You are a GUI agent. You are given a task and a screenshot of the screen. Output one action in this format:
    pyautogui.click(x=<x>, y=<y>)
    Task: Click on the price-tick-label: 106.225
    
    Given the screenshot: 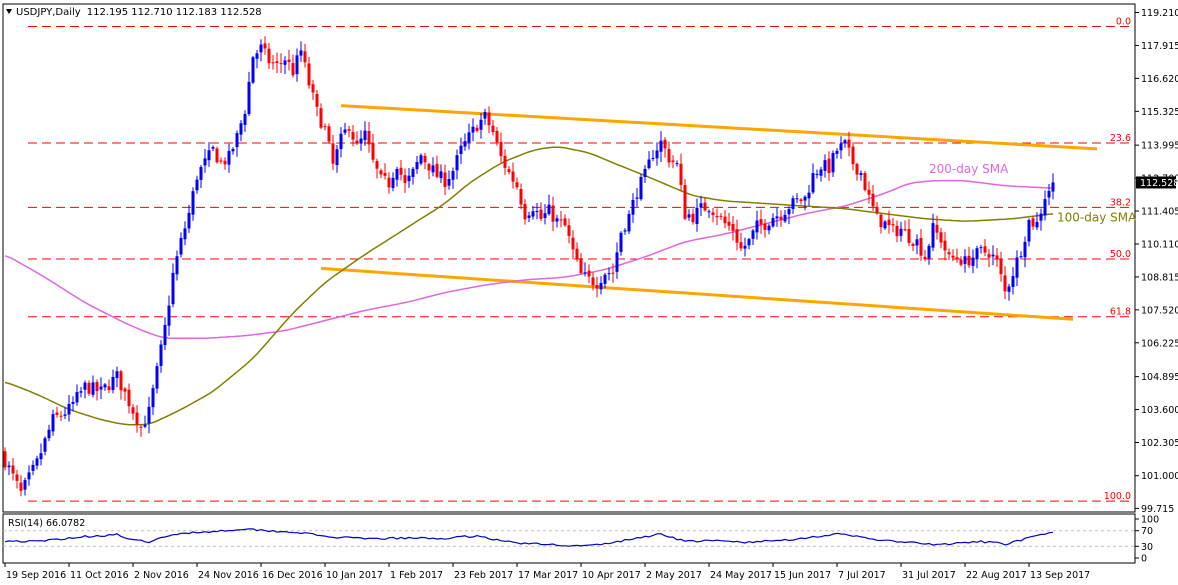 What is the action you would take?
    pyautogui.click(x=1159, y=343)
    